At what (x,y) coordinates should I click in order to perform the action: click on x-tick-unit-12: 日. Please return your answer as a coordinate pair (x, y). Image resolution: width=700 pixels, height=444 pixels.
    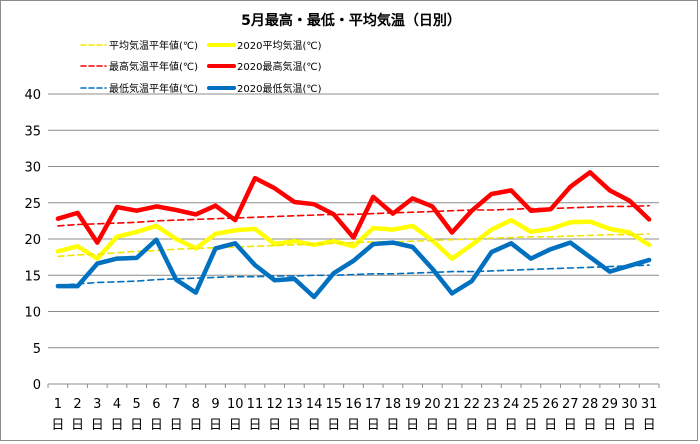
    Looking at the image, I should click on (274, 425).